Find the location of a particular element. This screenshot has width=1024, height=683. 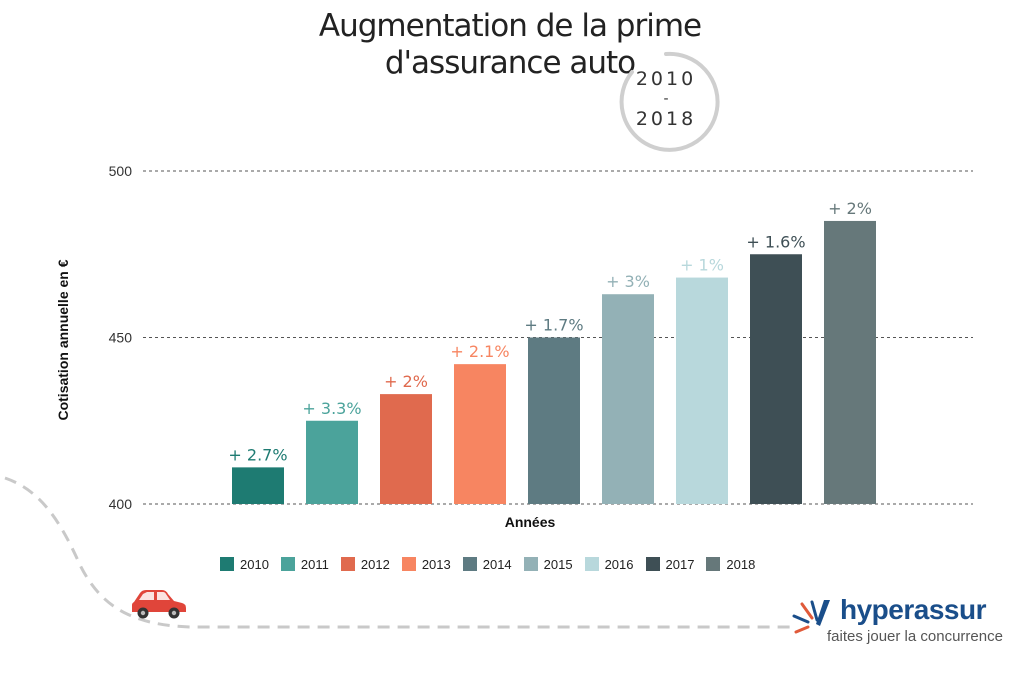

legend-item-2010: 2010 is located at coordinates (244, 564).